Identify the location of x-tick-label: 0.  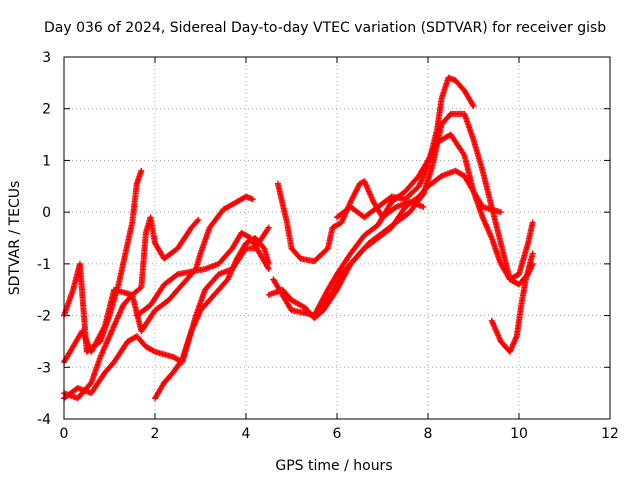
(64, 434).